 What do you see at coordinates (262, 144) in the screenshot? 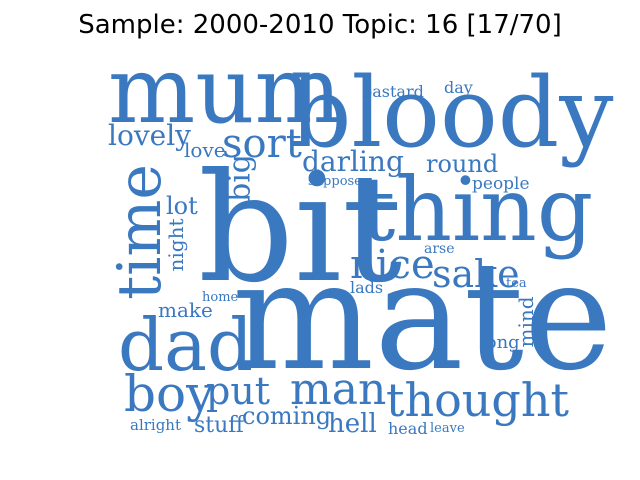
I see `cloud-word-sort: sort` at bounding box center [262, 144].